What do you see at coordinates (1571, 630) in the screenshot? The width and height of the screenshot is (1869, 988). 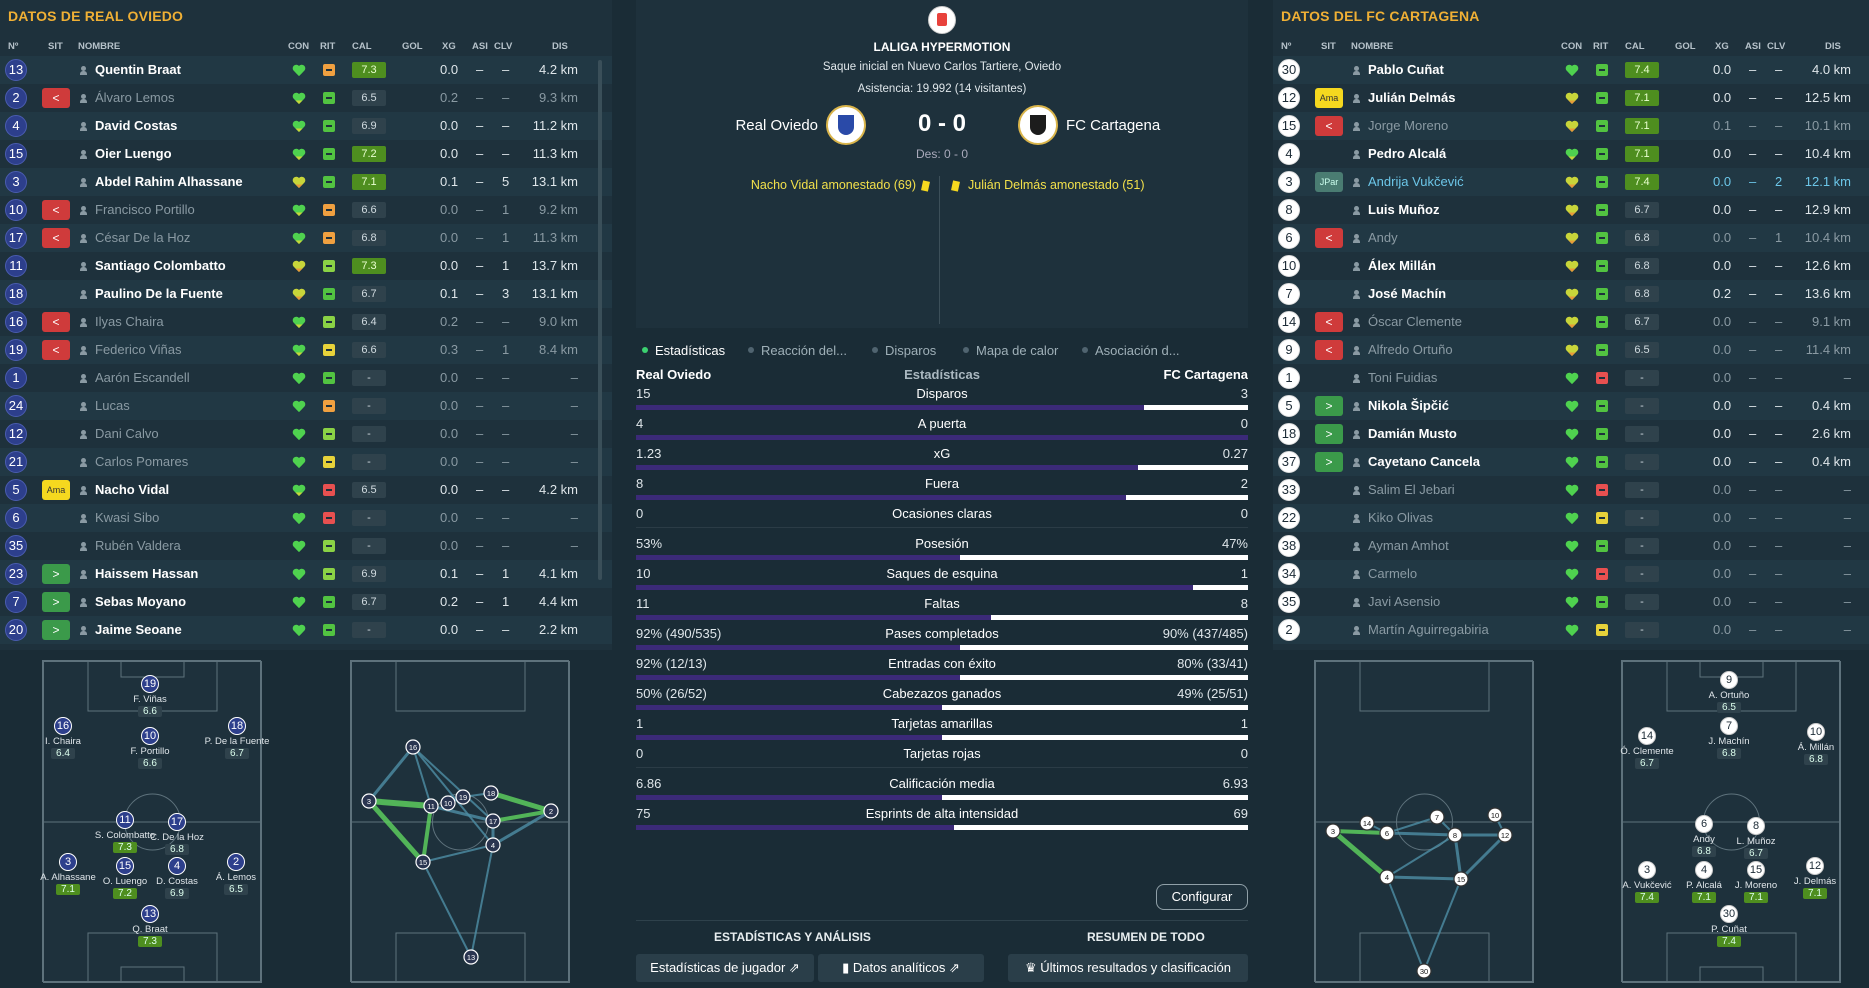 I see `table-row: 2 Martín Aguirregabiria - 0.0 – – –` at bounding box center [1571, 630].